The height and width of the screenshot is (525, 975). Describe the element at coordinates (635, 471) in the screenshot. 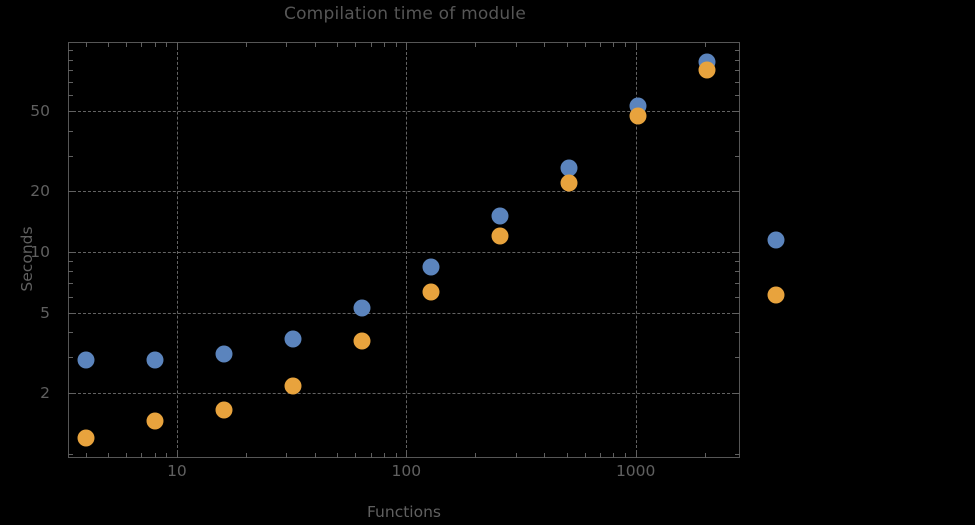

I see `x-tick-label: 1000` at that location.